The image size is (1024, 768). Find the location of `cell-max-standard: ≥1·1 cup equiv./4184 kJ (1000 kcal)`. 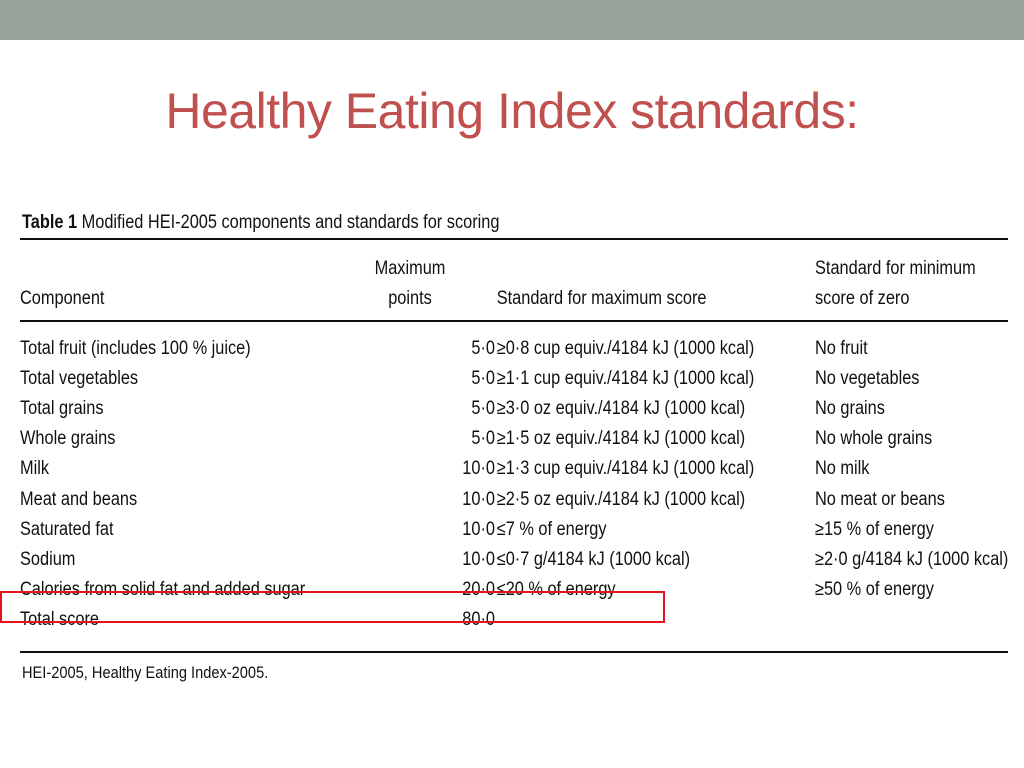

cell-max-standard: ≥1·1 cup equiv./4184 kJ (1000 kcal) is located at coordinates (625, 378).